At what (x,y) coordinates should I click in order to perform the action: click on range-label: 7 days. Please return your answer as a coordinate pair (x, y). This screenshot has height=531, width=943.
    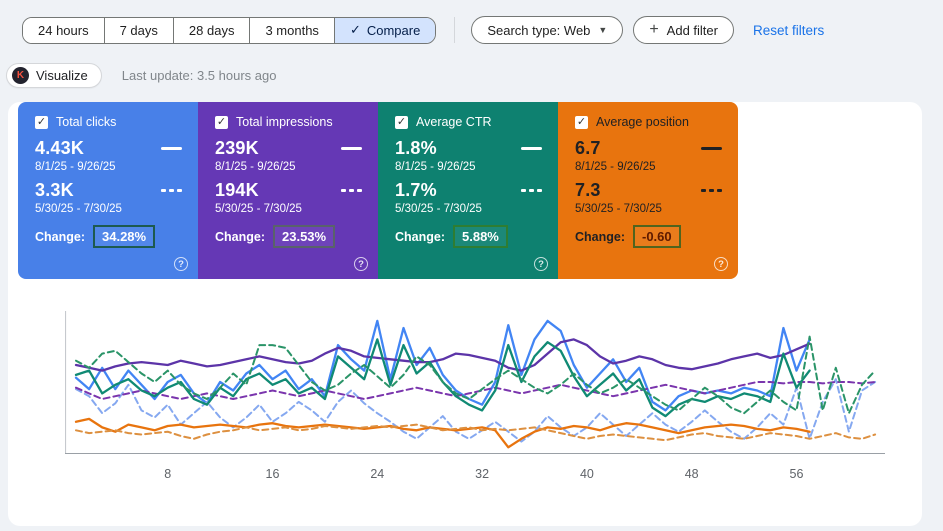
    Looking at the image, I should click on (138, 30).